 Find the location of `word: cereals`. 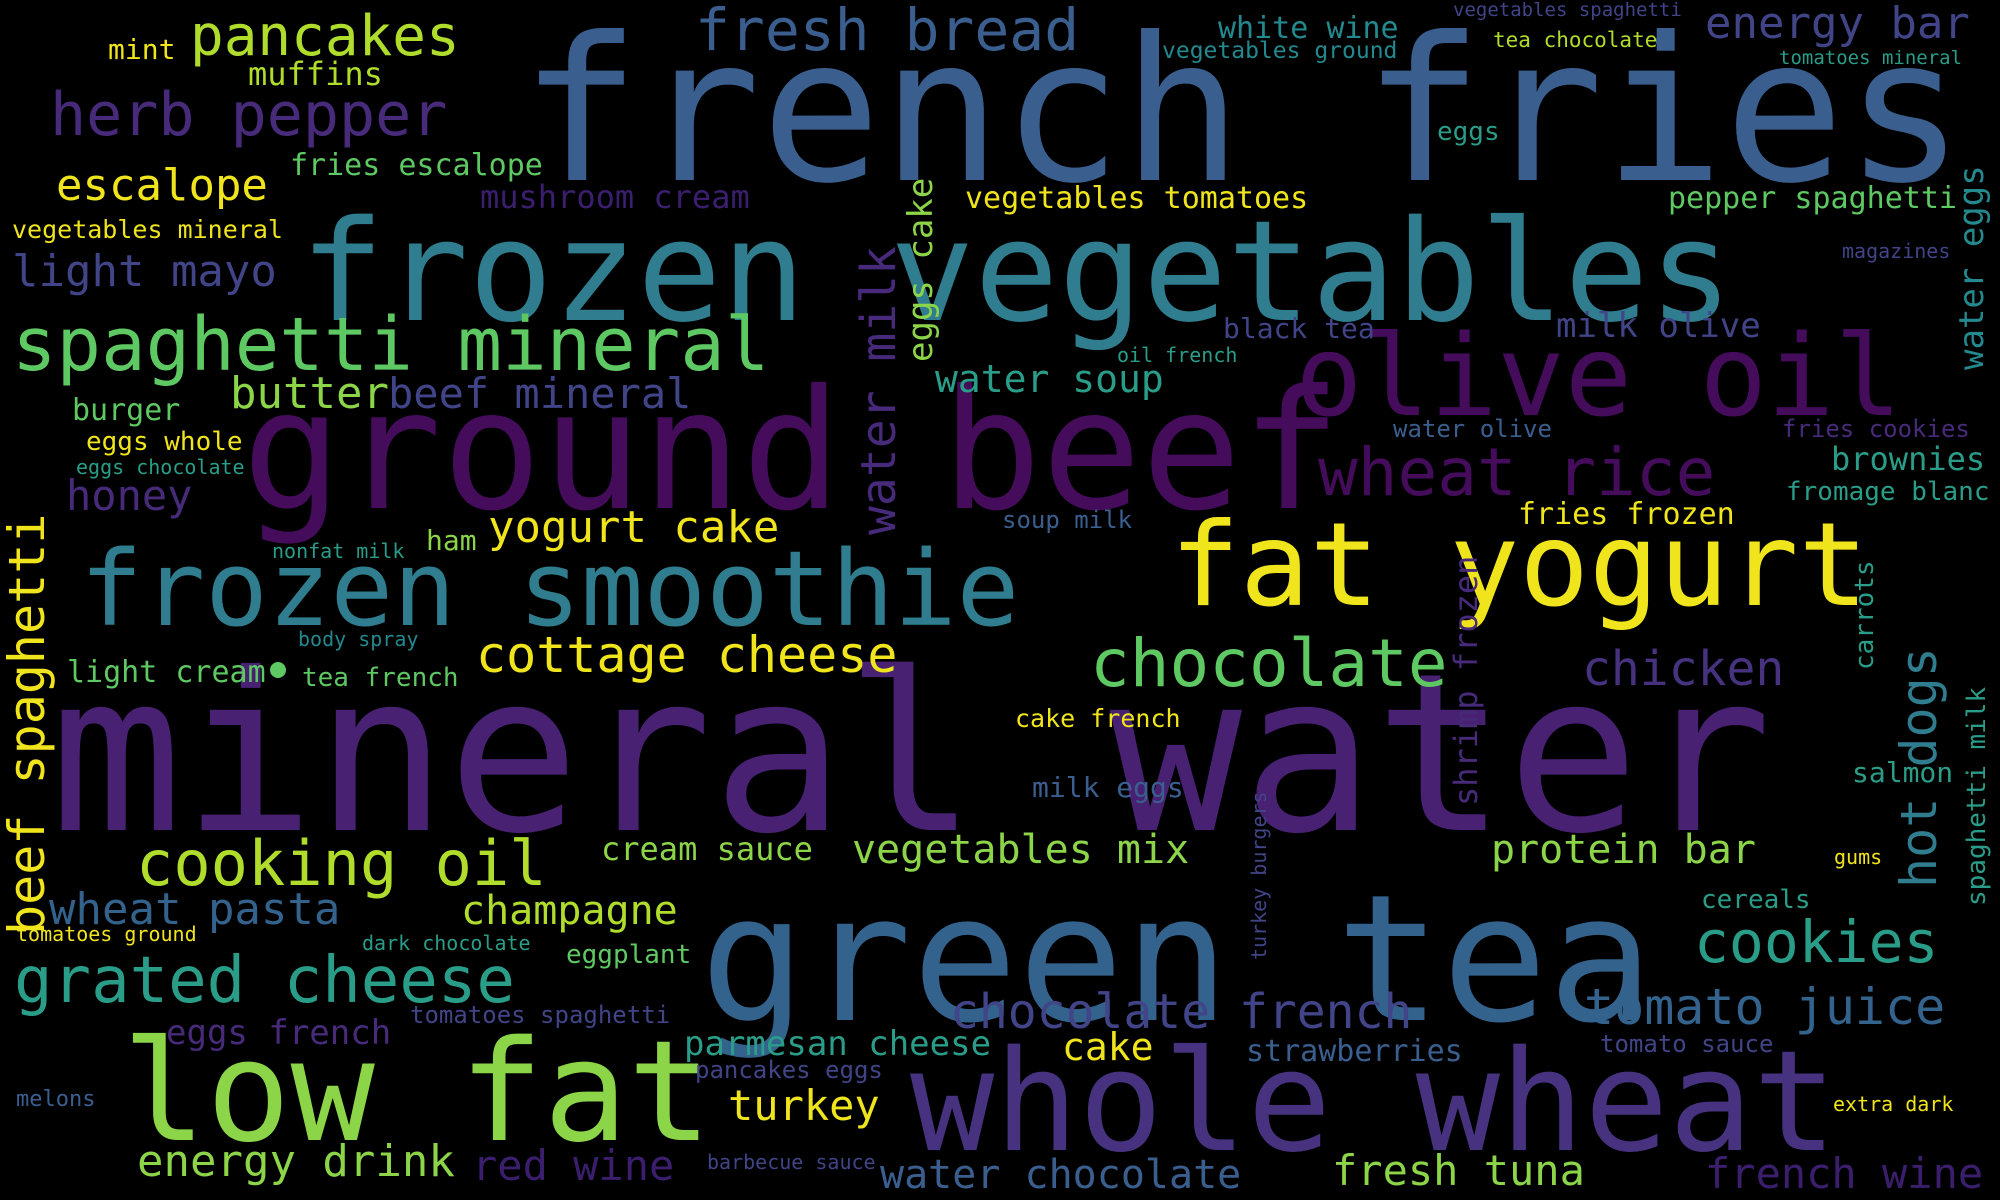

word: cereals is located at coordinates (1756, 900).